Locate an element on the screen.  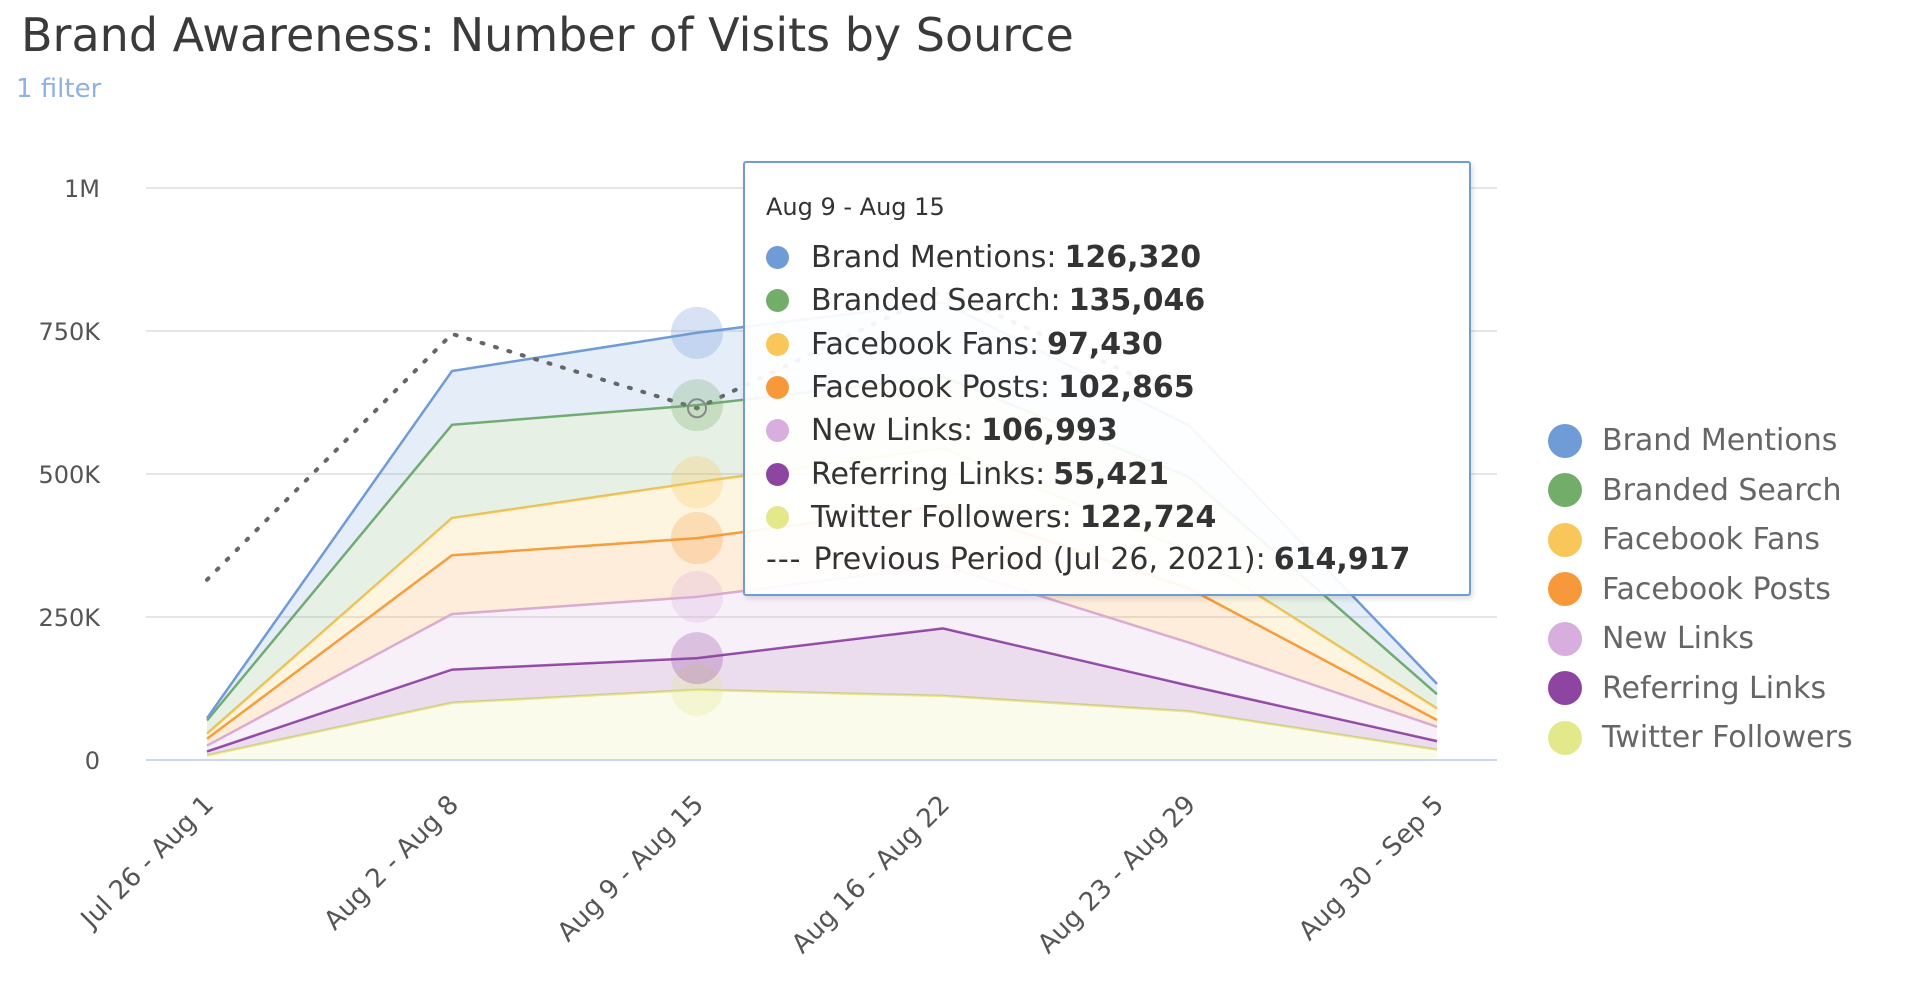
area-referring-links is located at coordinates (822, 692).